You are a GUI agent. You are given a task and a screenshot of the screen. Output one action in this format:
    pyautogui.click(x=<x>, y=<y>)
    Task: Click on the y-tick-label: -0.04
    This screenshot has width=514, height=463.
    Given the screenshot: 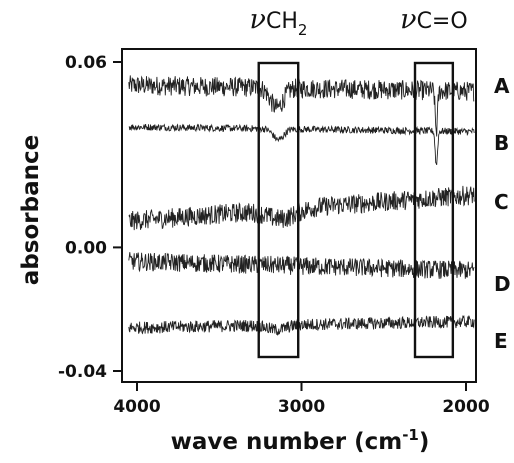 What is the action you would take?
    pyautogui.click(x=82, y=372)
    